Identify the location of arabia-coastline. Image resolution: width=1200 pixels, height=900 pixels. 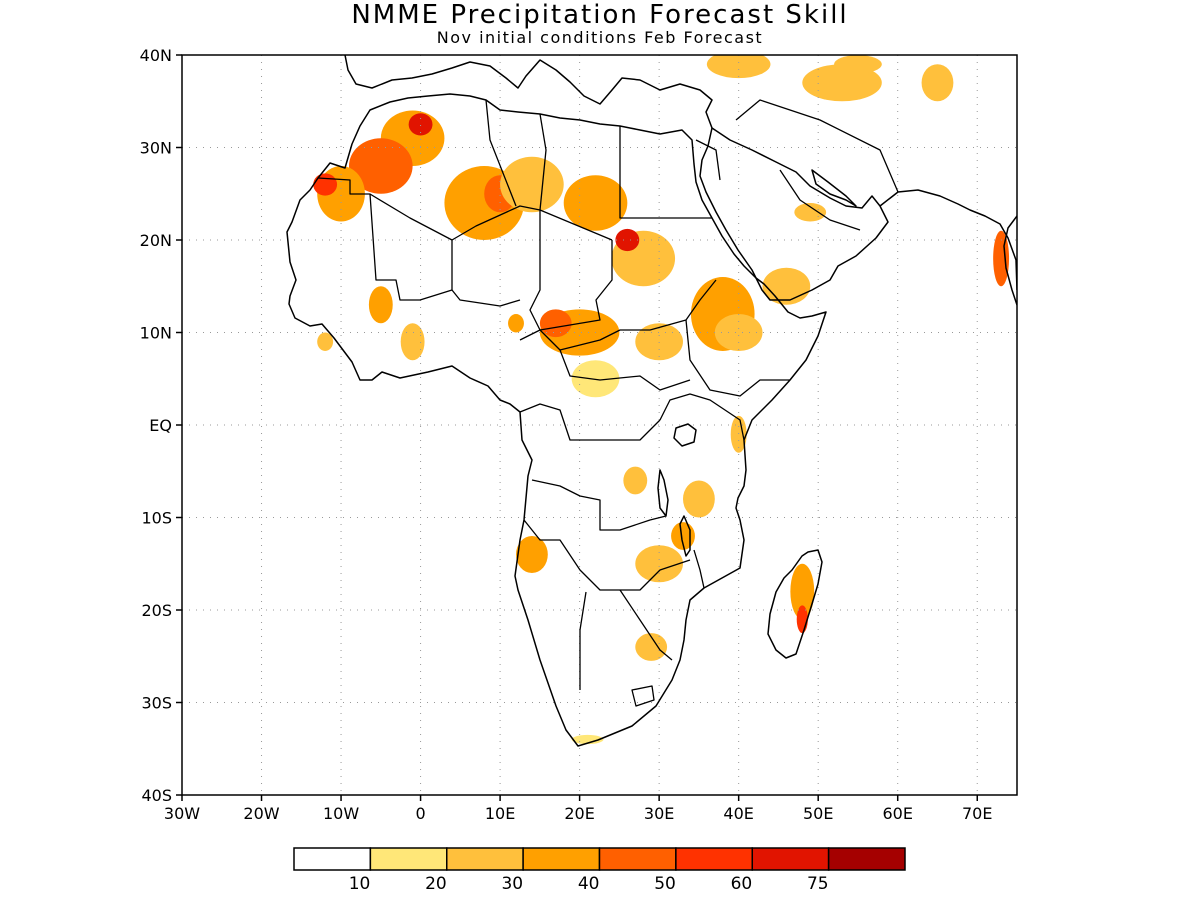
(794, 214).